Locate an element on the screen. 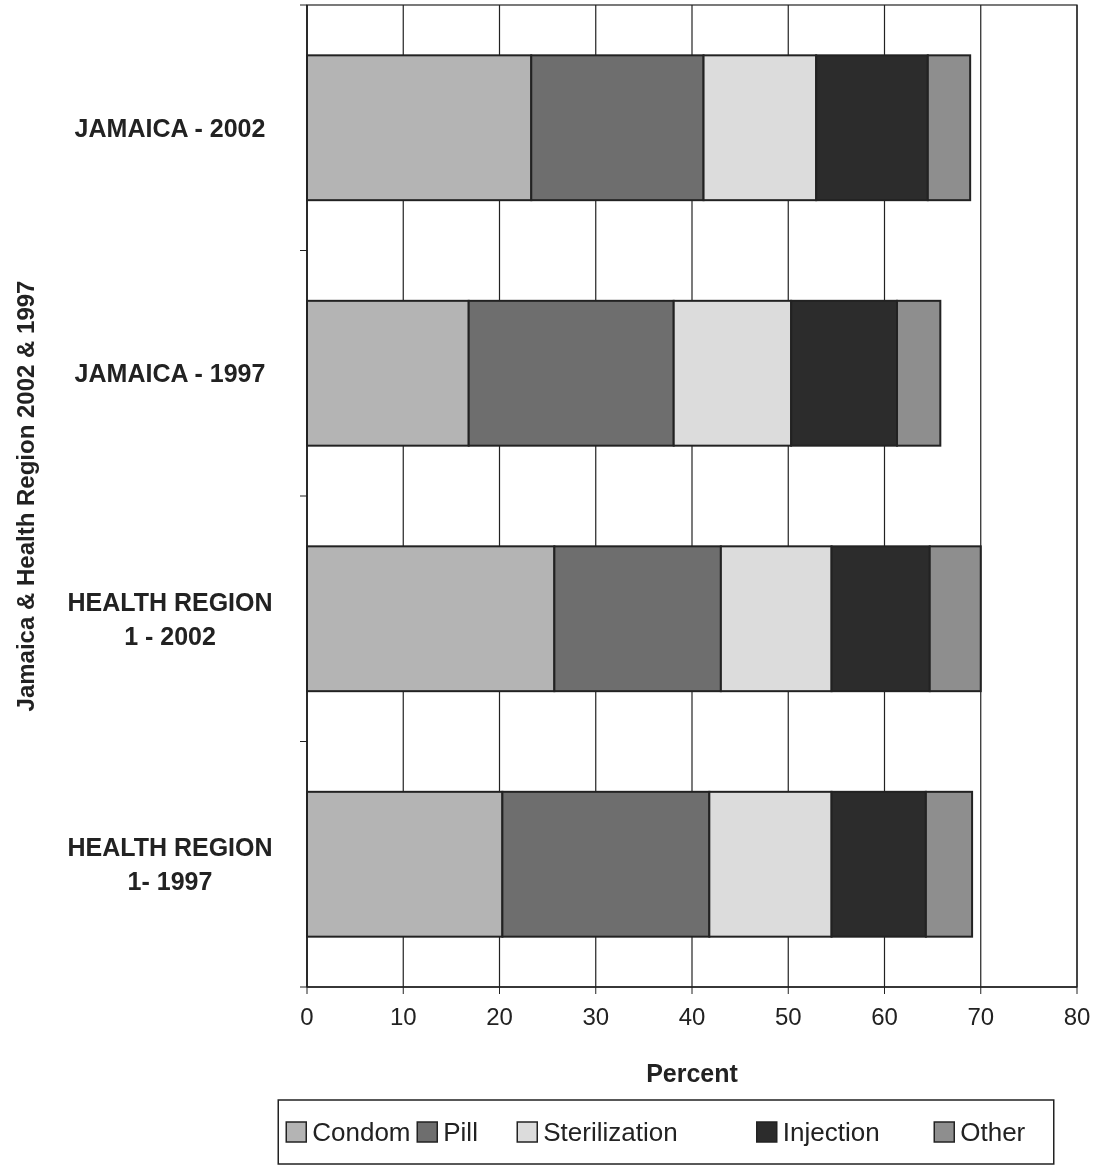 Image resolution: width=1101 pixels, height=1167 pixels. x-tick-label: 0 is located at coordinates (307, 1016).